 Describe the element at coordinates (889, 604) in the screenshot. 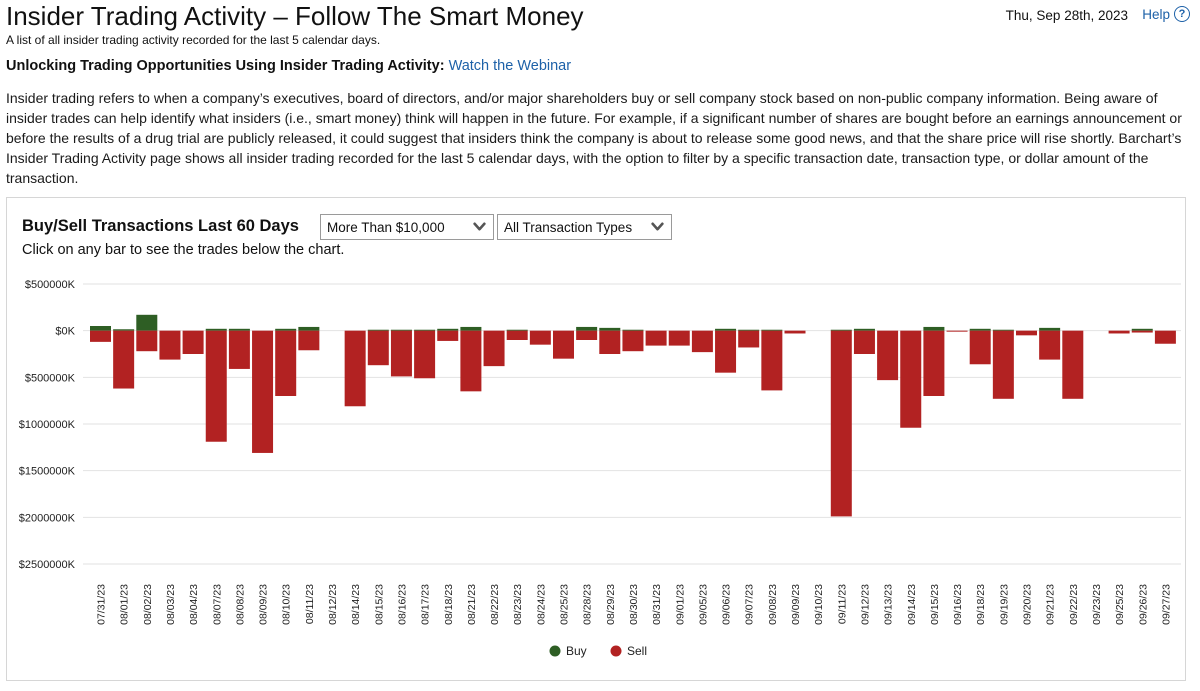

I see `x-tick-label: 09/13/23` at that location.